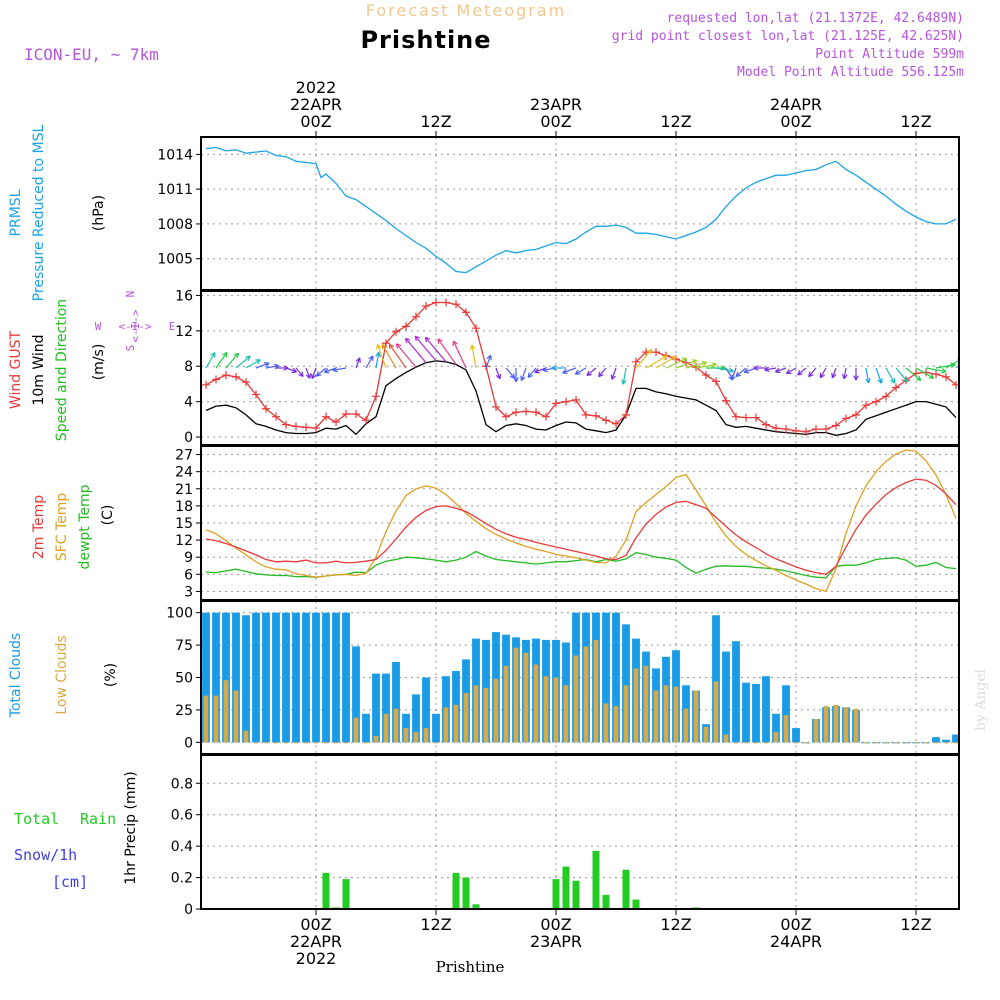 Image resolution: width=1000 pixels, height=1000 pixels. What do you see at coordinates (130, 294) in the screenshot?
I see `compass-n: N` at bounding box center [130, 294].